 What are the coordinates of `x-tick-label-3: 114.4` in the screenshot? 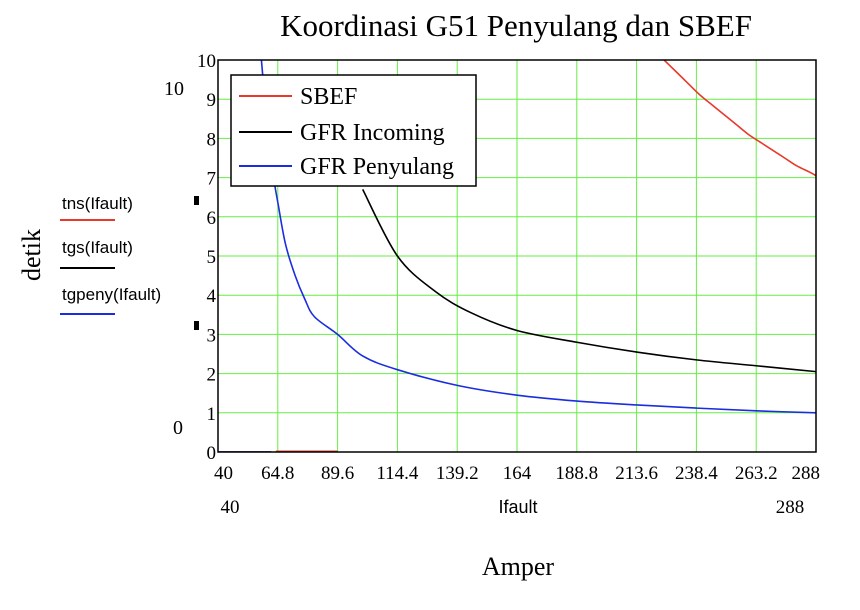 It's located at (397, 473).